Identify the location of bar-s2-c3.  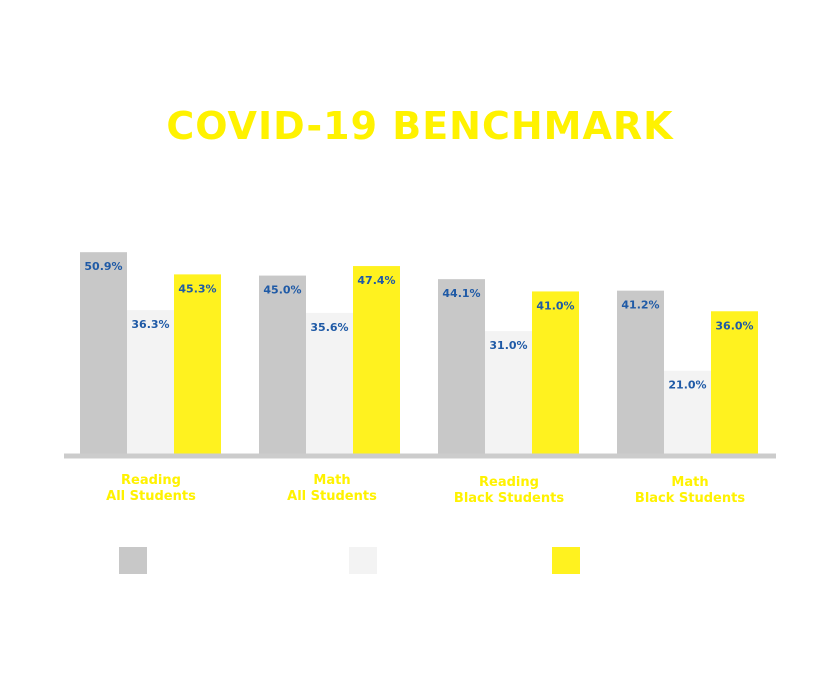
(734, 382).